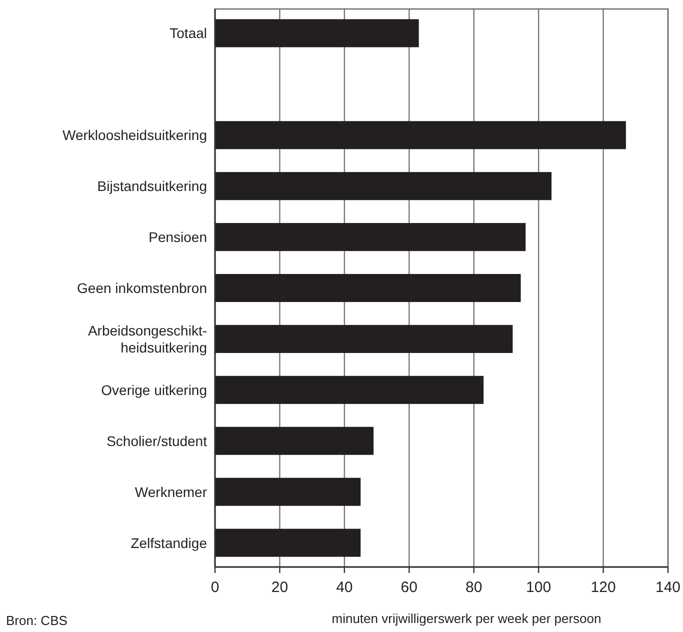 This screenshot has height=632, width=683. Describe the element at coordinates (344, 587) in the screenshot. I see `x-tick-label: 40` at that location.